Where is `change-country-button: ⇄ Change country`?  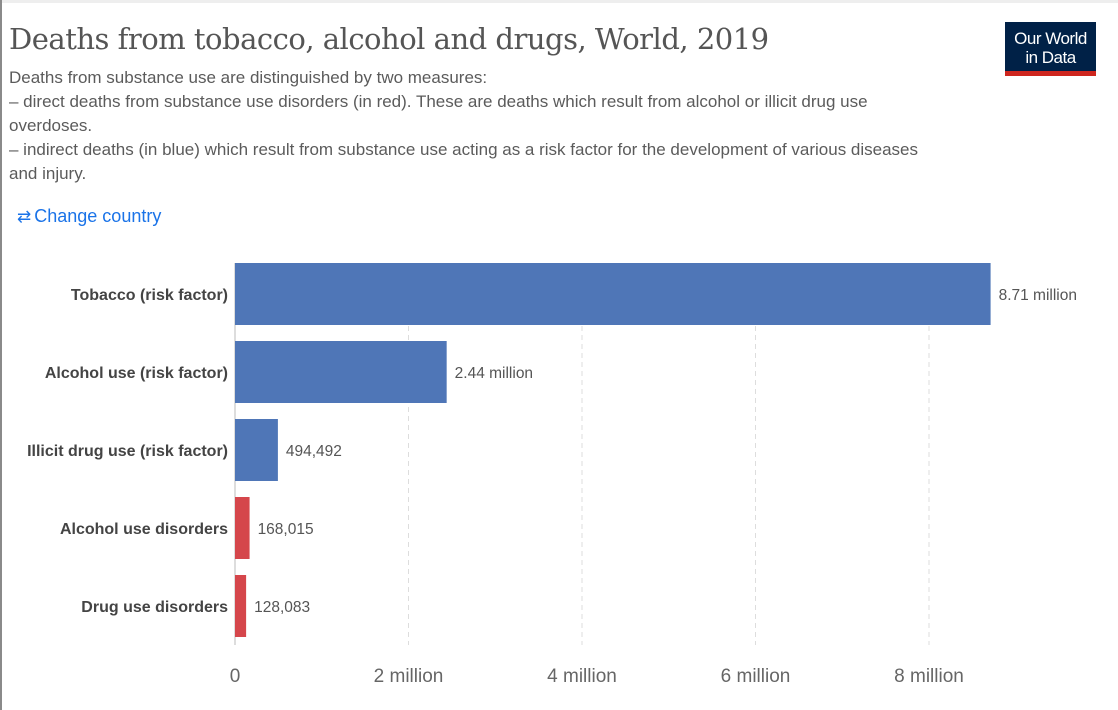
change-country-button: ⇄ Change country is located at coordinates (89, 216).